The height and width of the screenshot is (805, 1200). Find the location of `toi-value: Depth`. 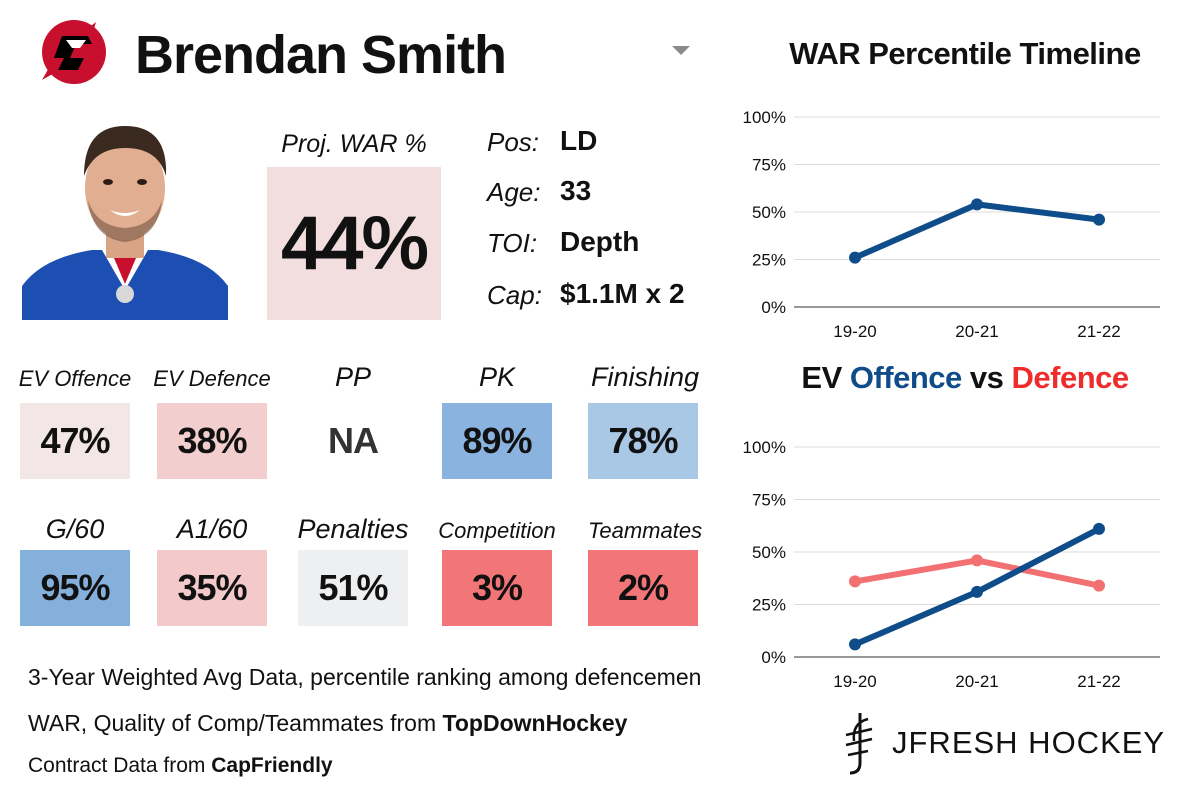

toi-value: Depth is located at coordinates (600, 241).